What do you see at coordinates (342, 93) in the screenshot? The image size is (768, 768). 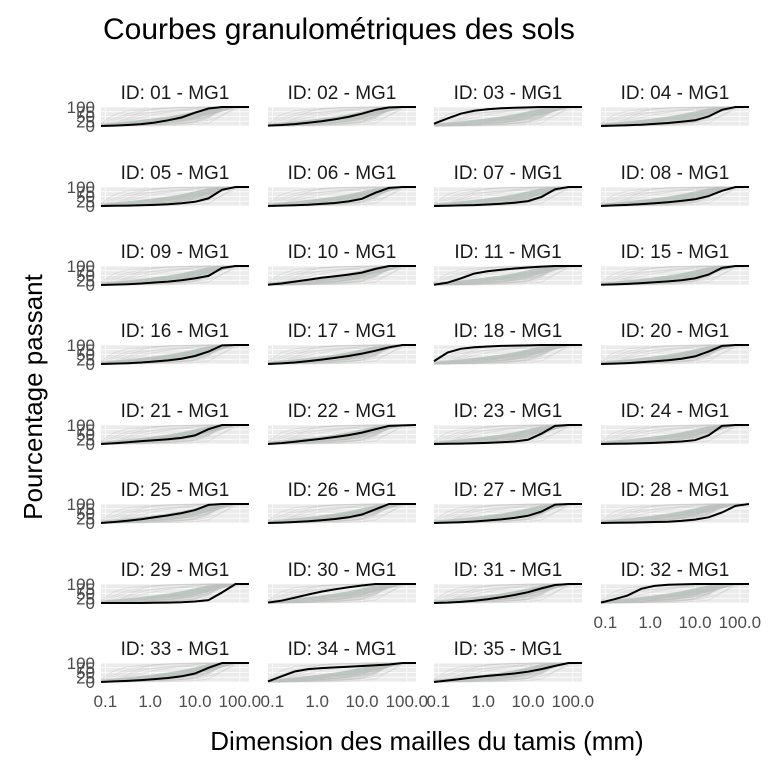 I see `facet-strip-label: ID: 02 - MG1` at bounding box center [342, 93].